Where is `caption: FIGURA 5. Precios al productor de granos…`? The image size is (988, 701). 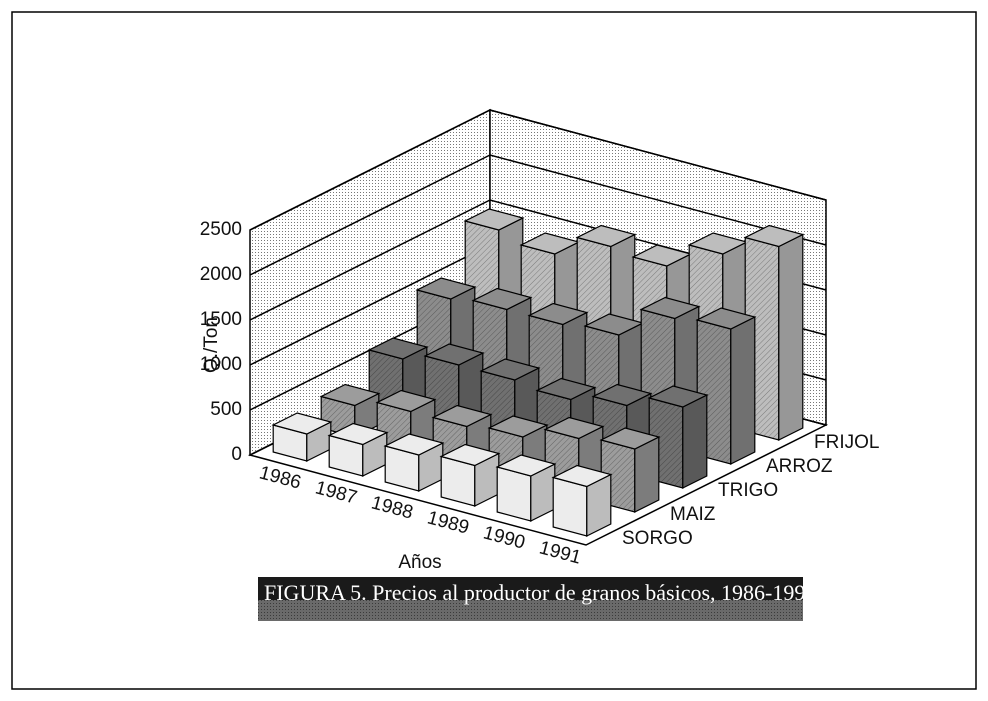 caption: FIGURA 5. Precios al productor de granos… is located at coordinates (543, 592).